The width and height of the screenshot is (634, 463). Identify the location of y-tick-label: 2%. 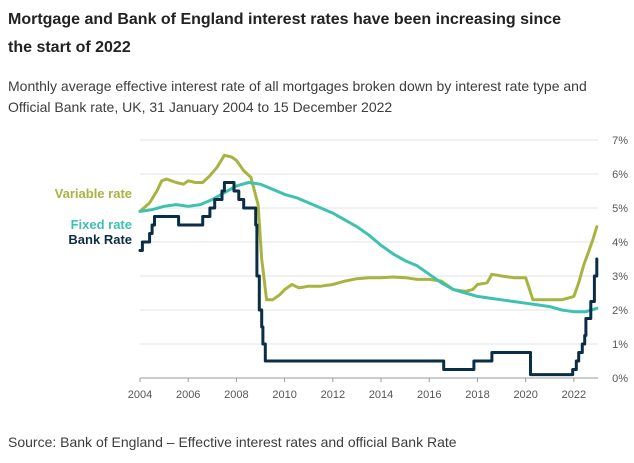
(620, 311).